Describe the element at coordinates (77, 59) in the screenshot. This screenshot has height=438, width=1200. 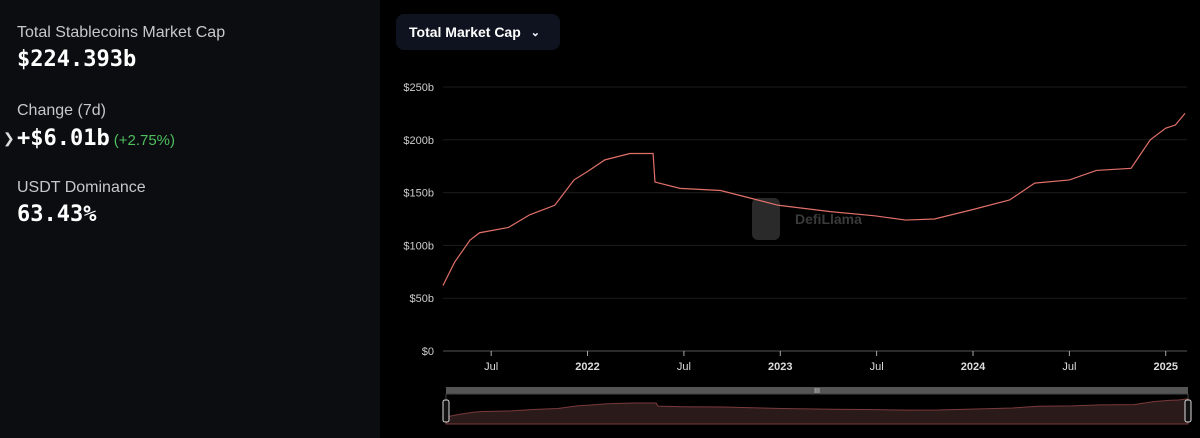
I see `mcap-value: $224.393b` at that location.